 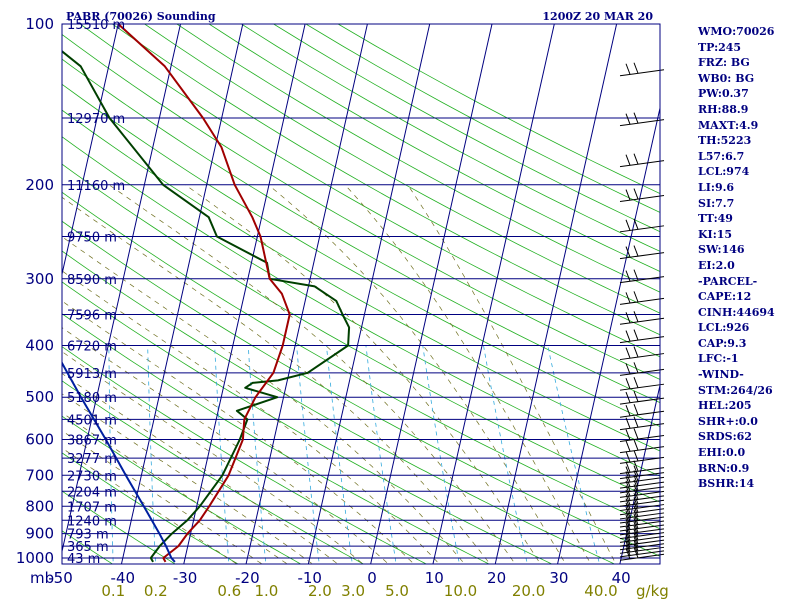 I want to click on index-item: LCL:926, so click(x=724, y=328).